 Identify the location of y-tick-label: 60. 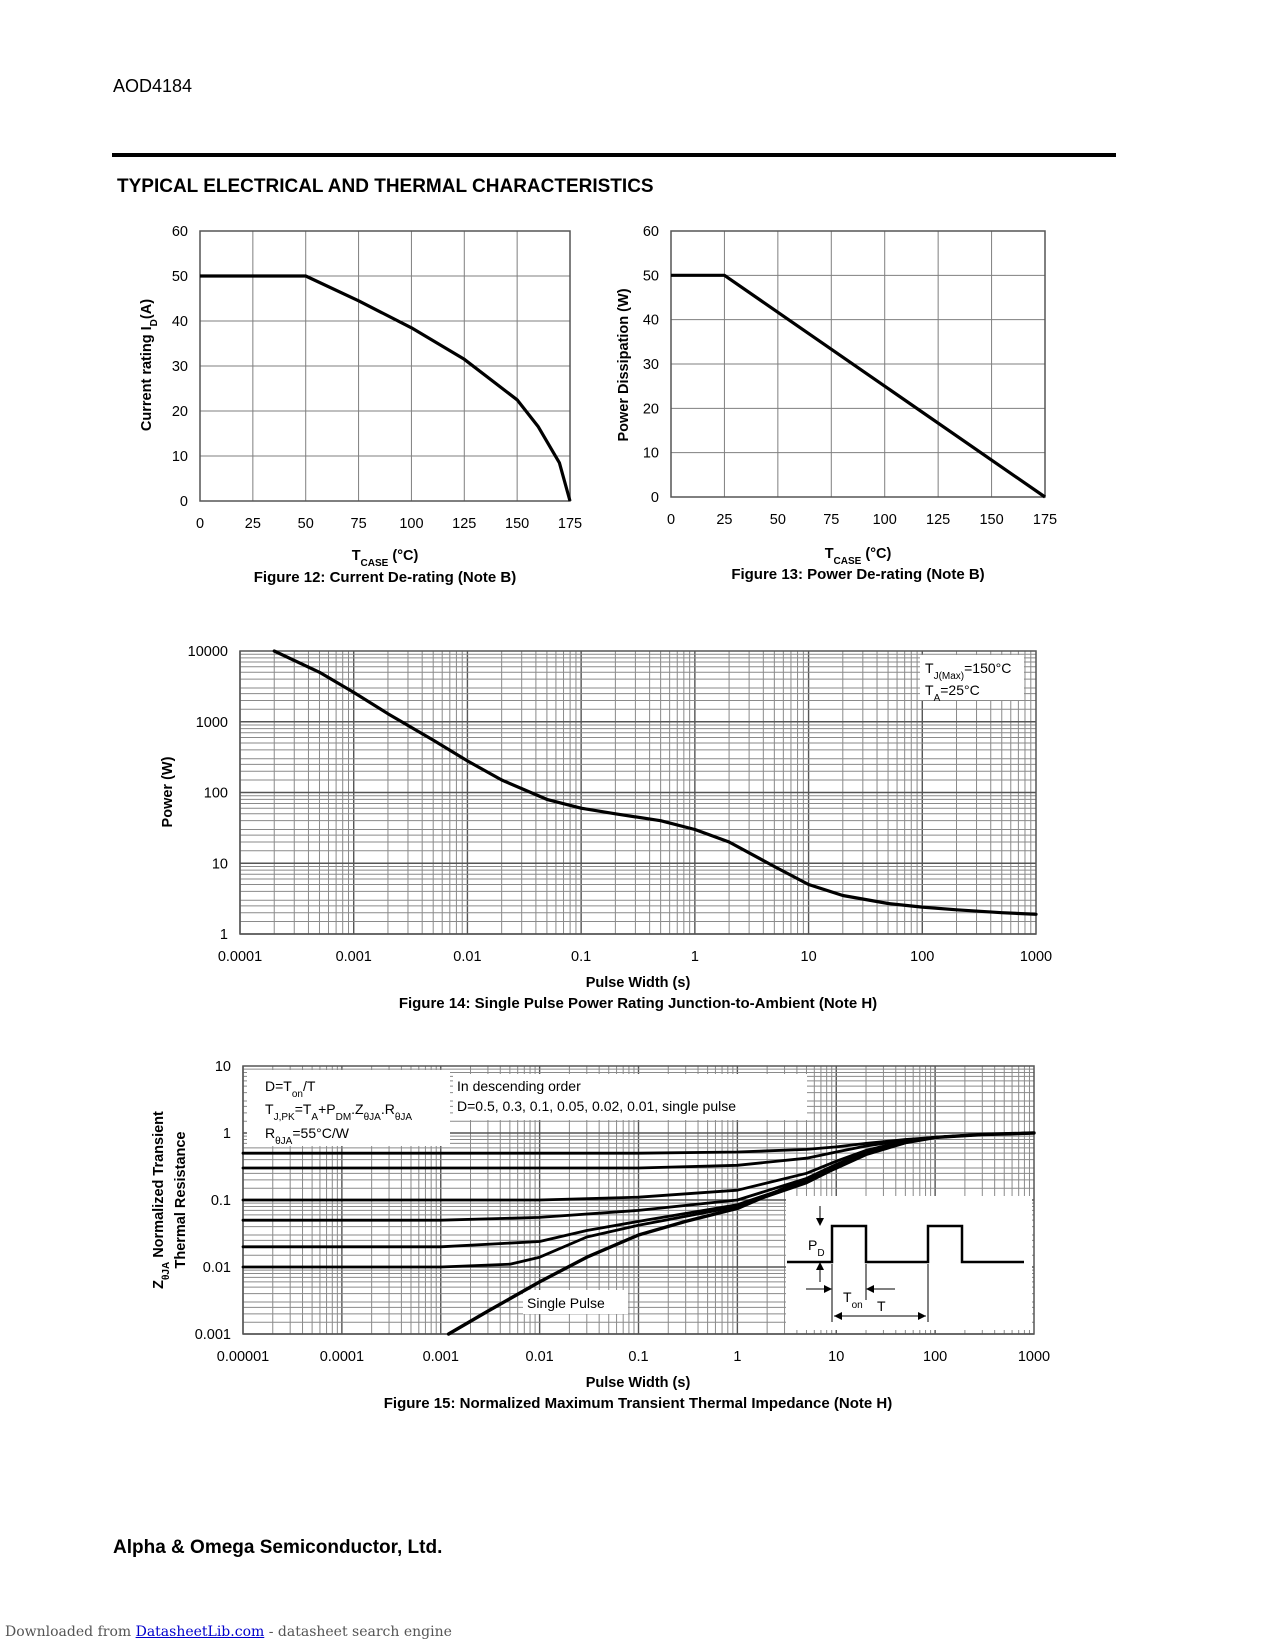
(651, 232).